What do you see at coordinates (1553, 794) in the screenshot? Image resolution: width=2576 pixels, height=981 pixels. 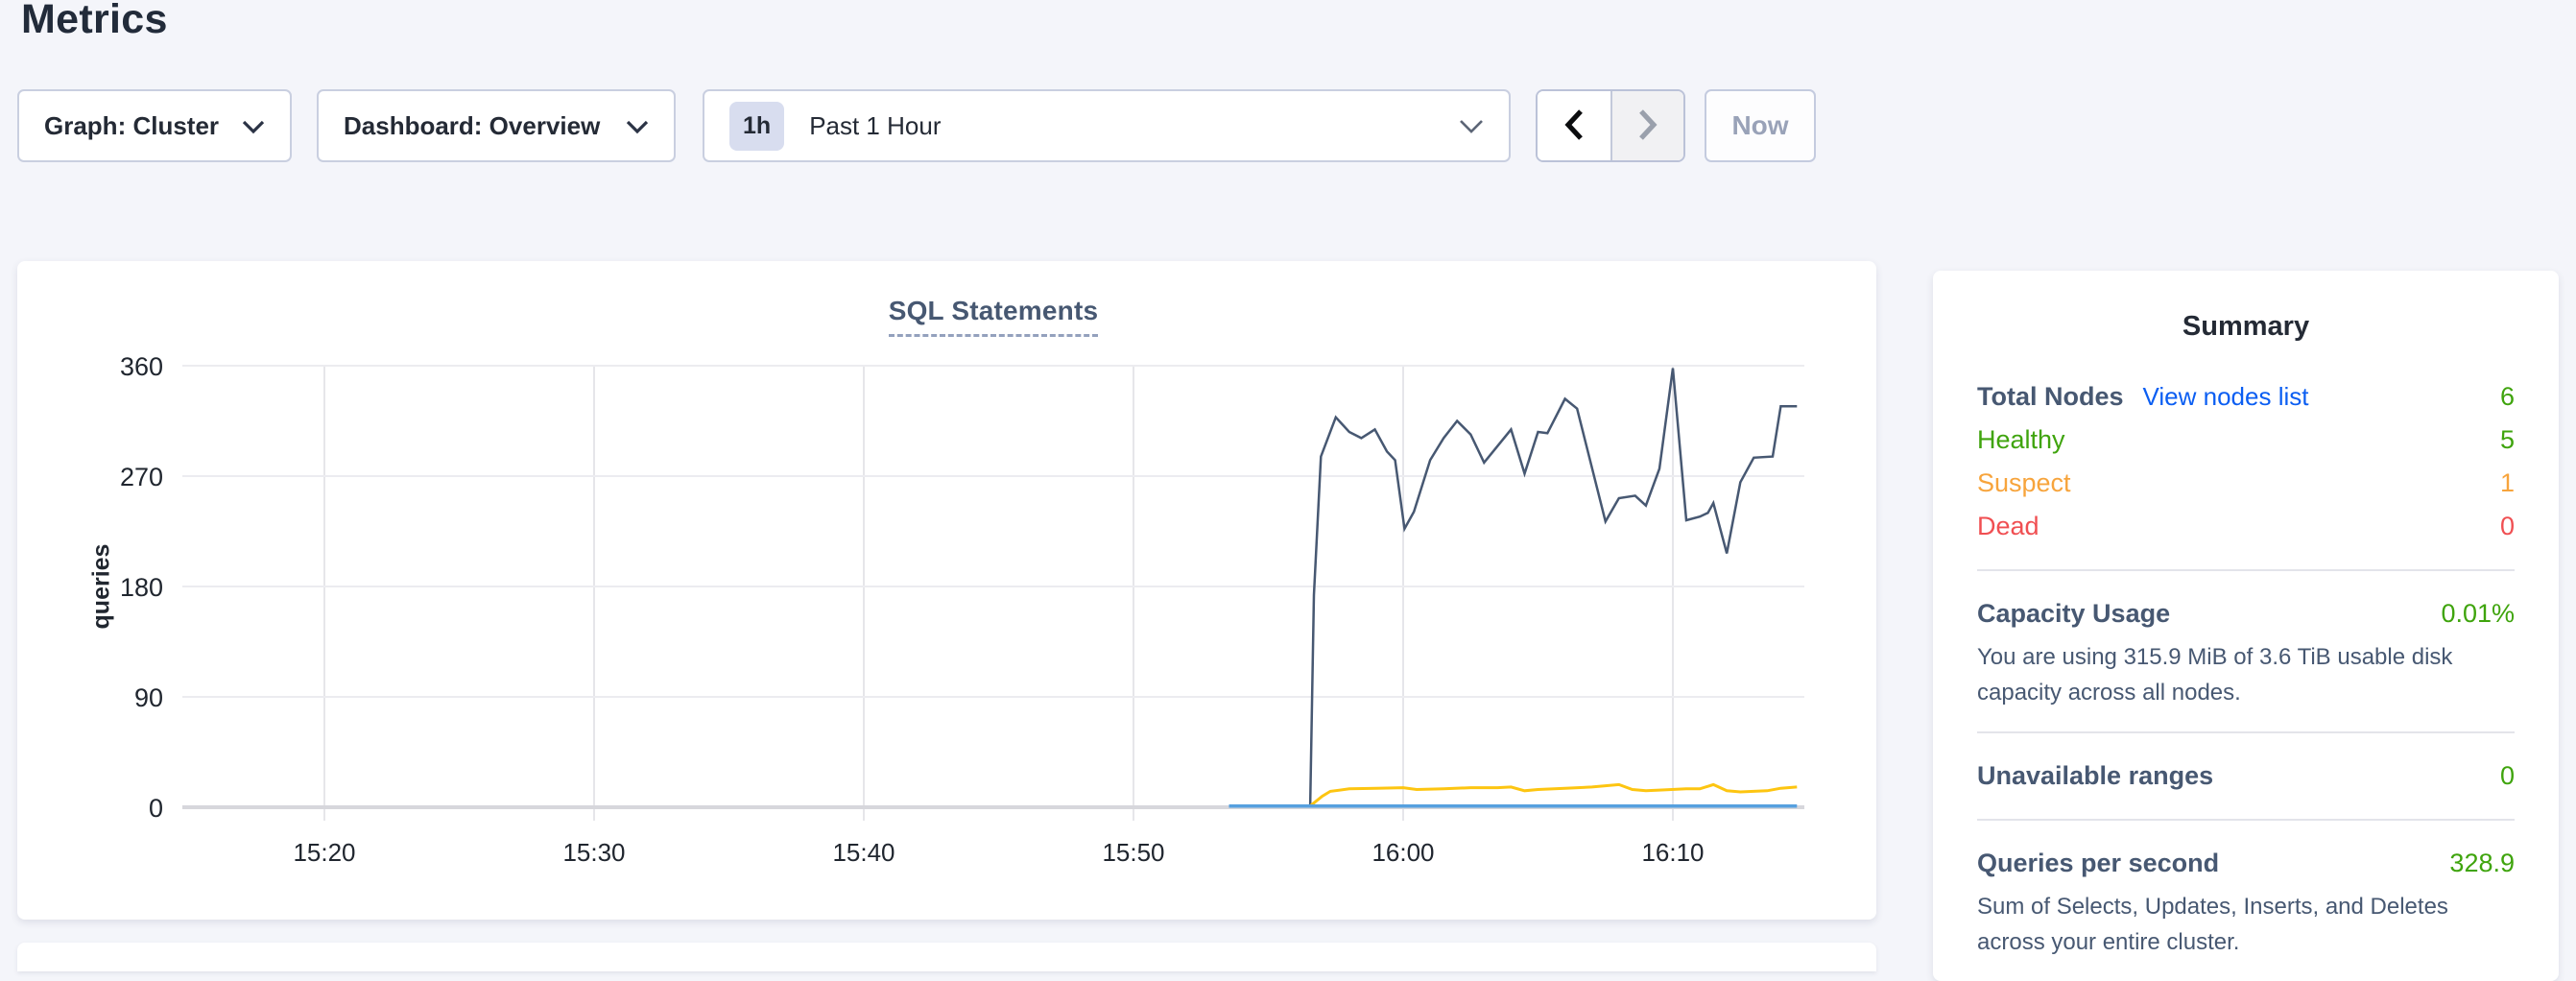 I see `statements-yellow-line` at bounding box center [1553, 794].